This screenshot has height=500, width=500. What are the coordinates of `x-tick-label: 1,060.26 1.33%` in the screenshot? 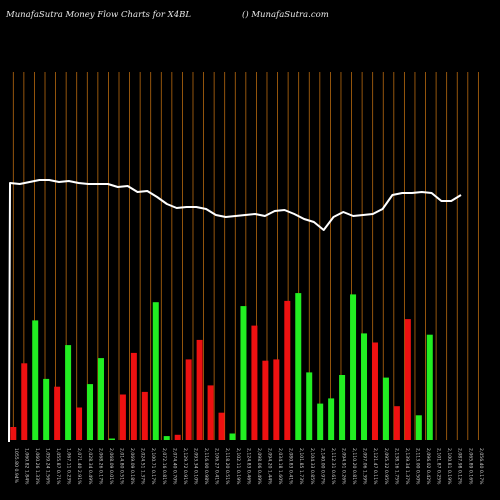 It's located at (37, 466).